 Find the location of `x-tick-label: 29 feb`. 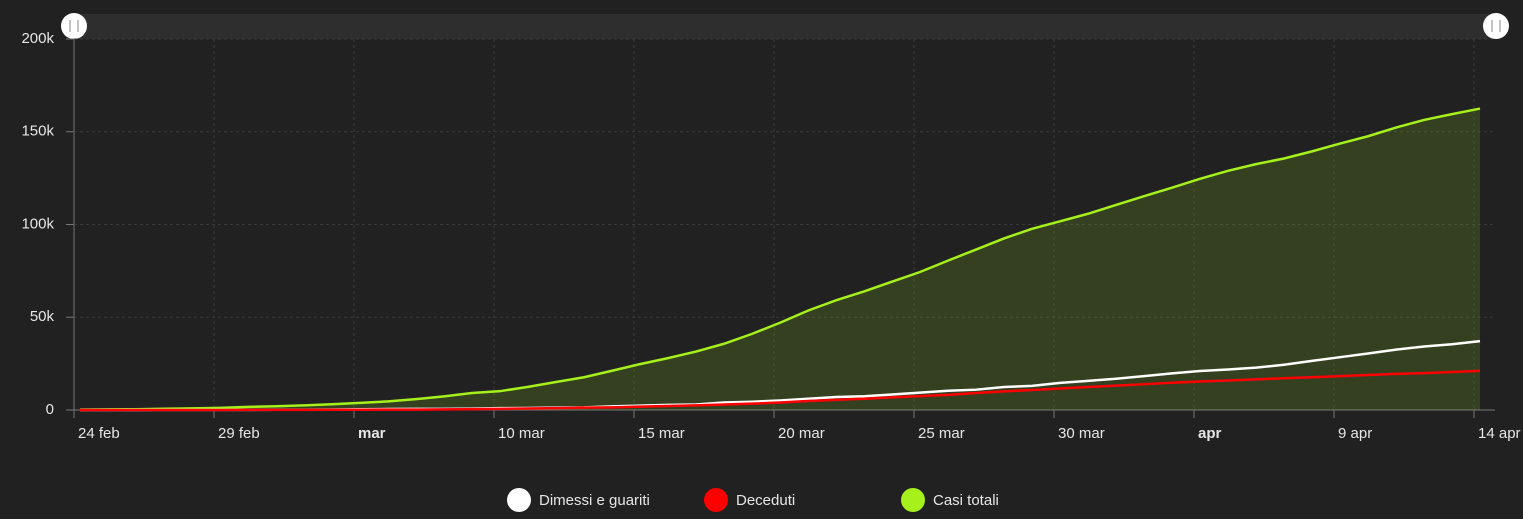

x-tick-label: 29 feb is located at coordinates (239, 433).